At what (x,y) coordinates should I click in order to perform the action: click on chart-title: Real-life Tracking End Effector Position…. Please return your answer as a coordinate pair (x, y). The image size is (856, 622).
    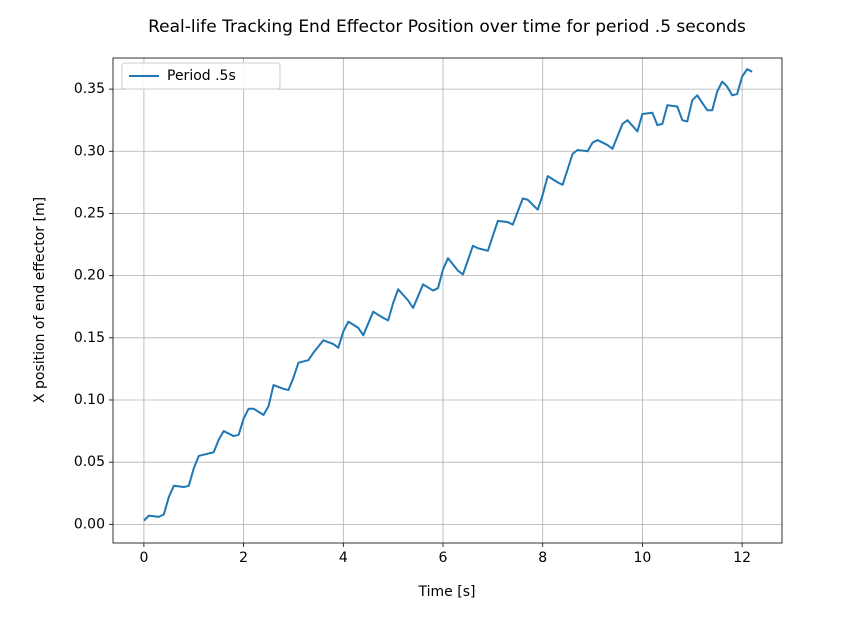
    Looking at the image, I should click on (447, 27).